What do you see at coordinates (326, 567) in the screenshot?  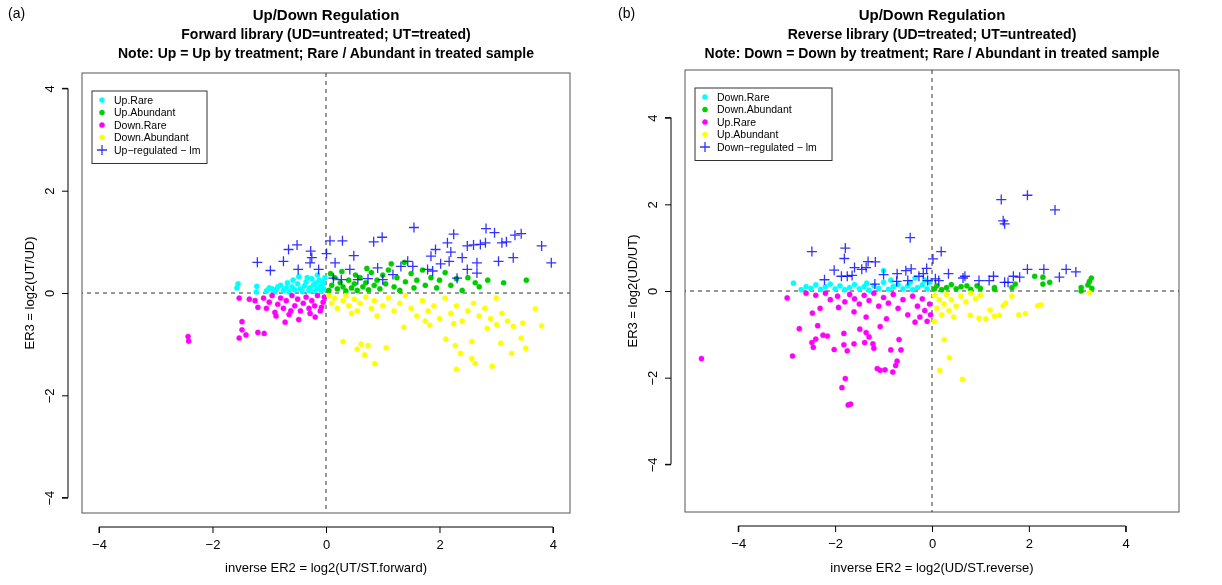 I see `x-axis-title: inverse ER2 = log2(UT/ST.forward)` at bounding box center [326, 567].